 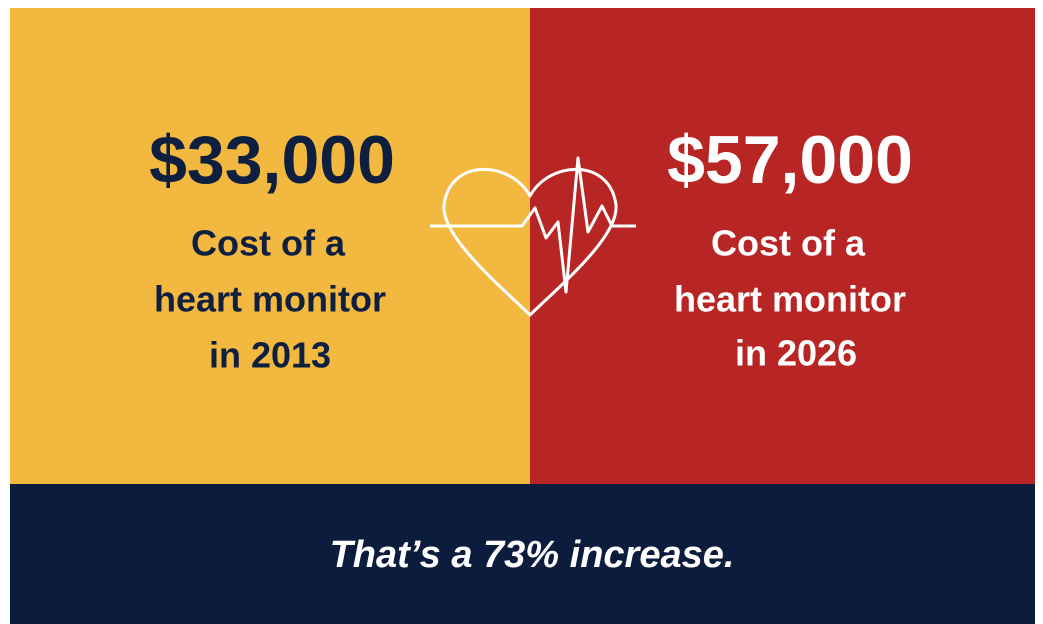 I want to click on left-amount: $33,000, so click(x=272, y=160).